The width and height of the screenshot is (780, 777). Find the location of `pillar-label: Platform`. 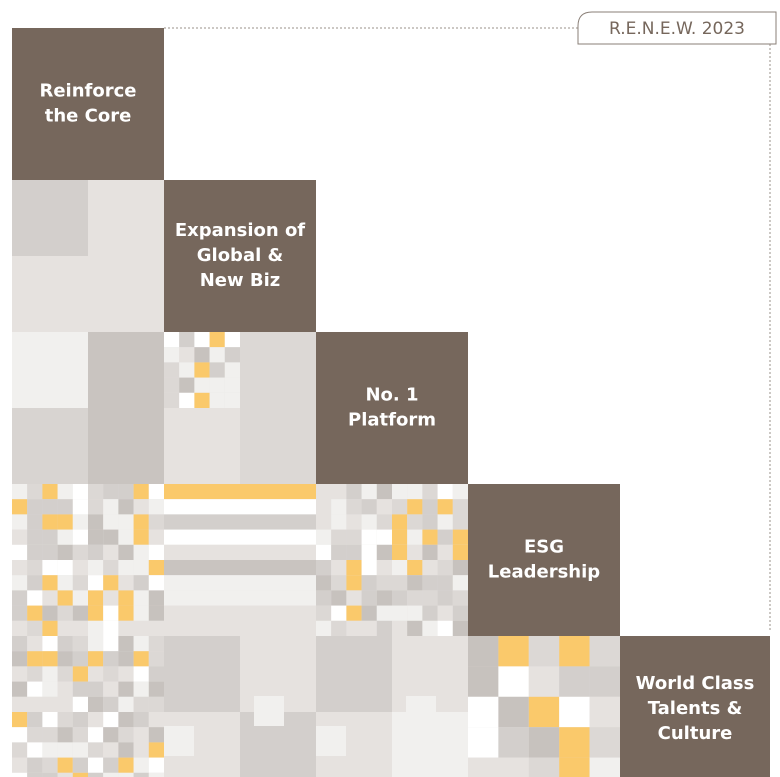

pillar-label: Platform is located at coordinates (392, 420).